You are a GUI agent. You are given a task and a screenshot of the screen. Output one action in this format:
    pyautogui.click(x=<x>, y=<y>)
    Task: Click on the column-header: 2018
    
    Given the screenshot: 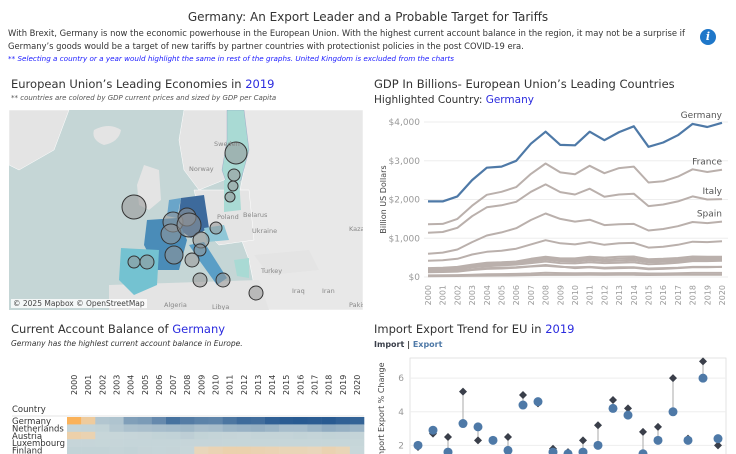 What is the action you would take?
    pyautogui.click(x=329, y=385)
    